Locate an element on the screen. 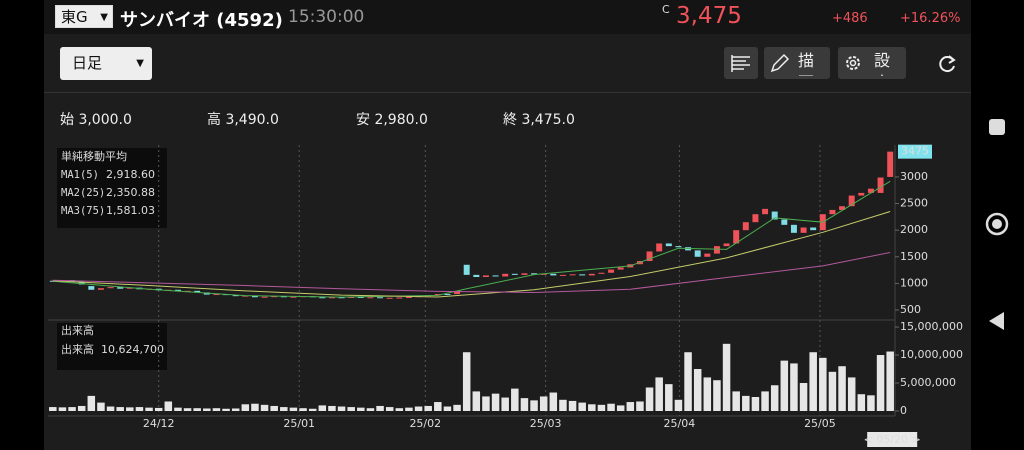 This screenshot has width=1024, height=450. x-tick-label: 25/04 is located at coordinates (680, 423).